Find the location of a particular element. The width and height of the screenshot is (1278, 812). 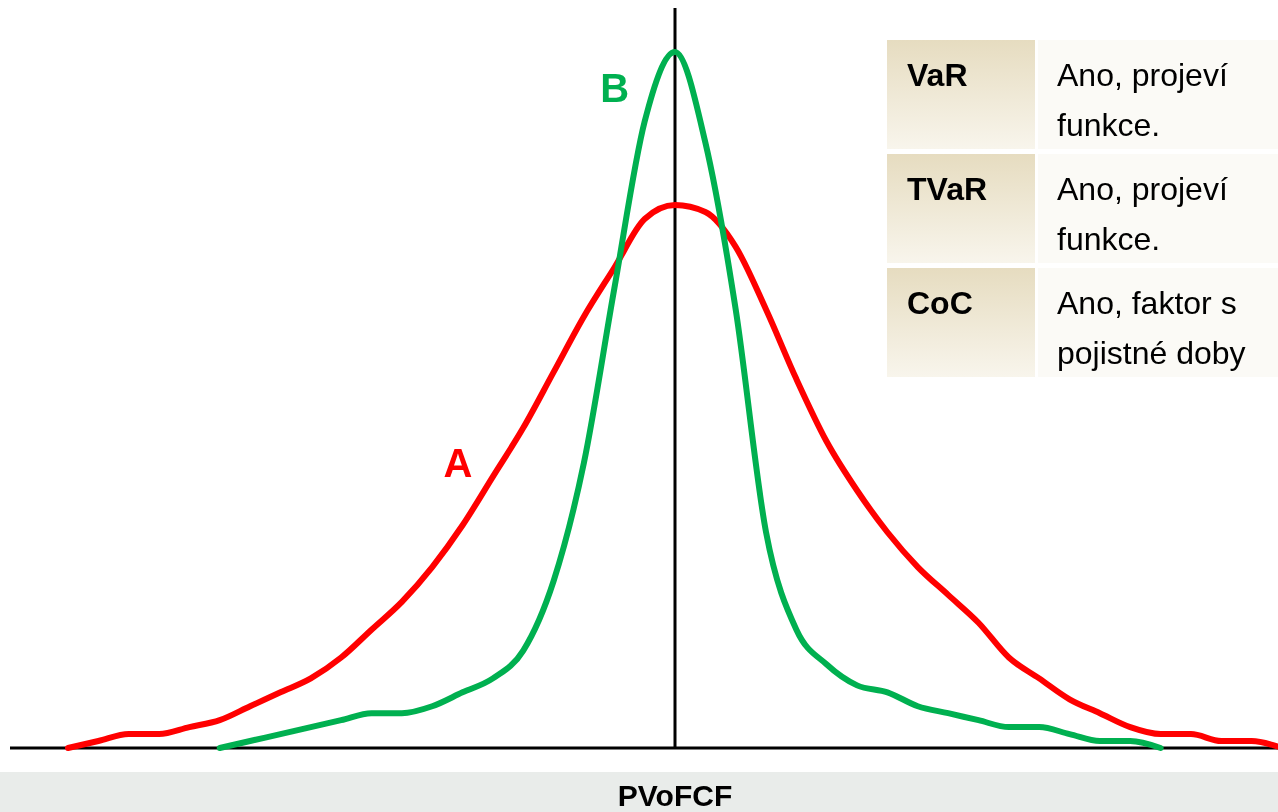

annotation: CoC is located at coordinates (940, 303).